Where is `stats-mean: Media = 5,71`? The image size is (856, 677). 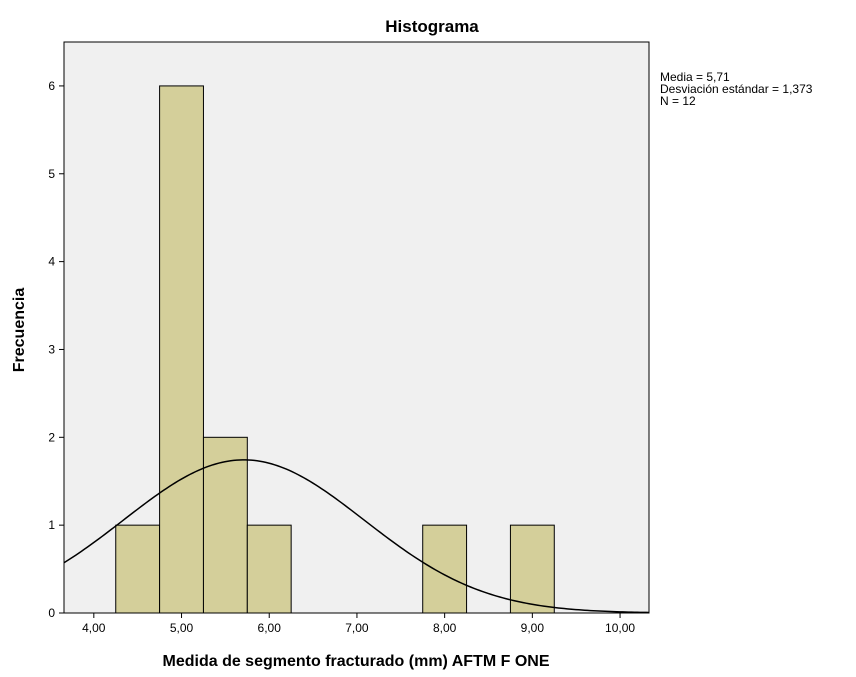 stats-mean: Media = 5,71 is located at coordinates (695, 77).